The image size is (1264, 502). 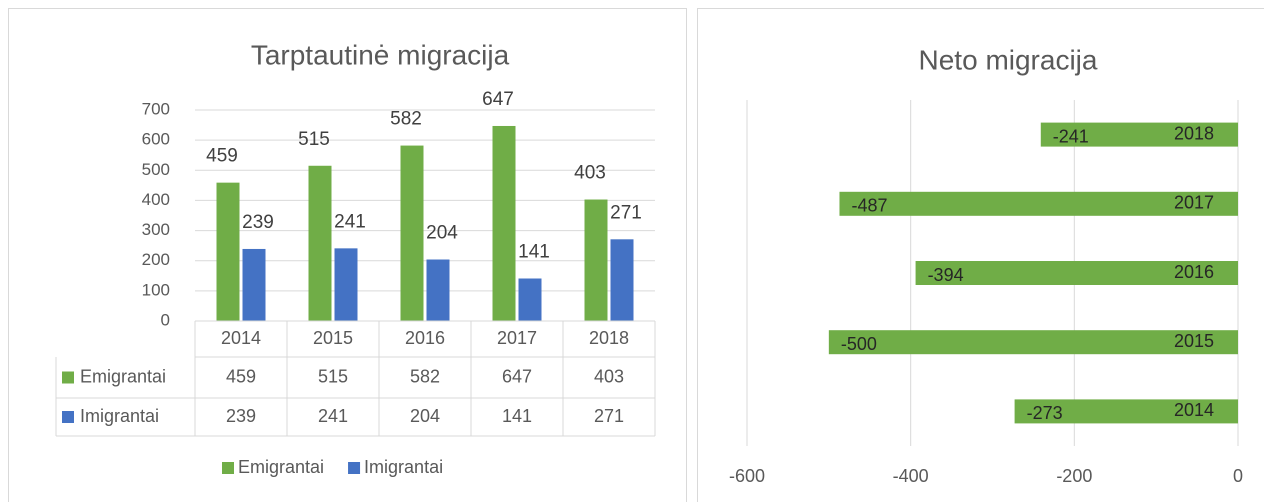 I want to click on data-label: -487, so click(x=869, y=206).